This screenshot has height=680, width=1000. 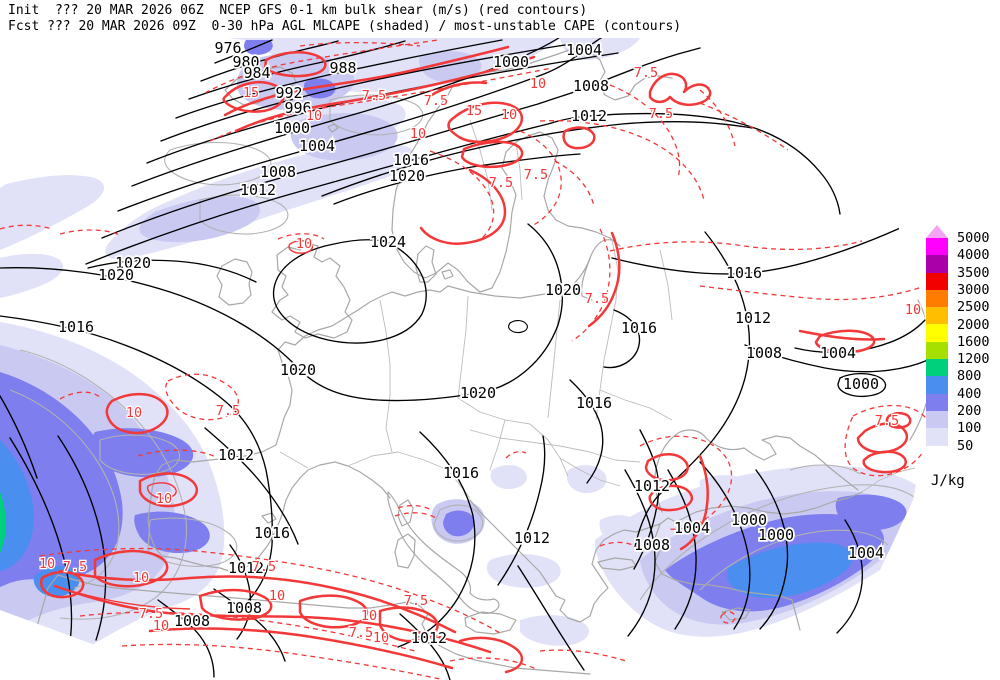 What do you see at coordinates (973, 341) in the screenshot?
I see `colorbar-level-label: 1600` at bounding box center [973, 341].